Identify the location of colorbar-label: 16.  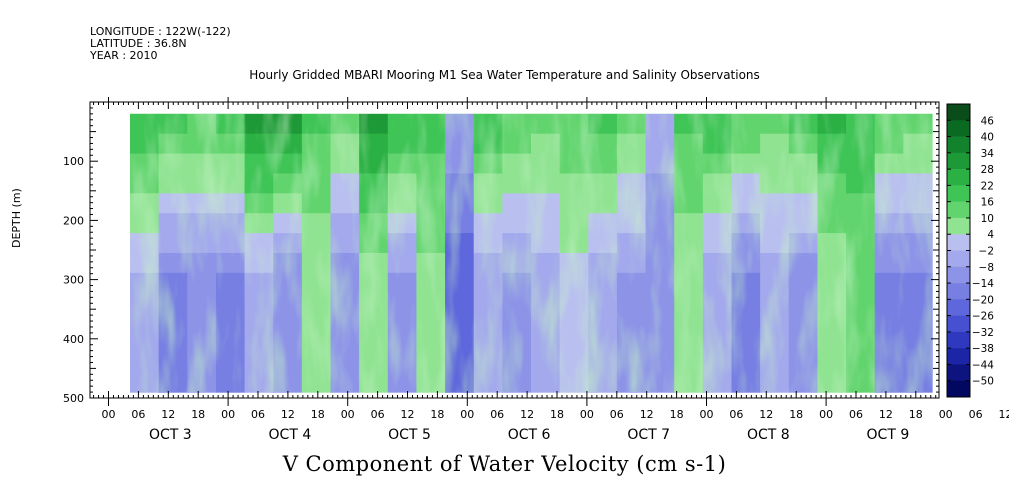
(988, 203).